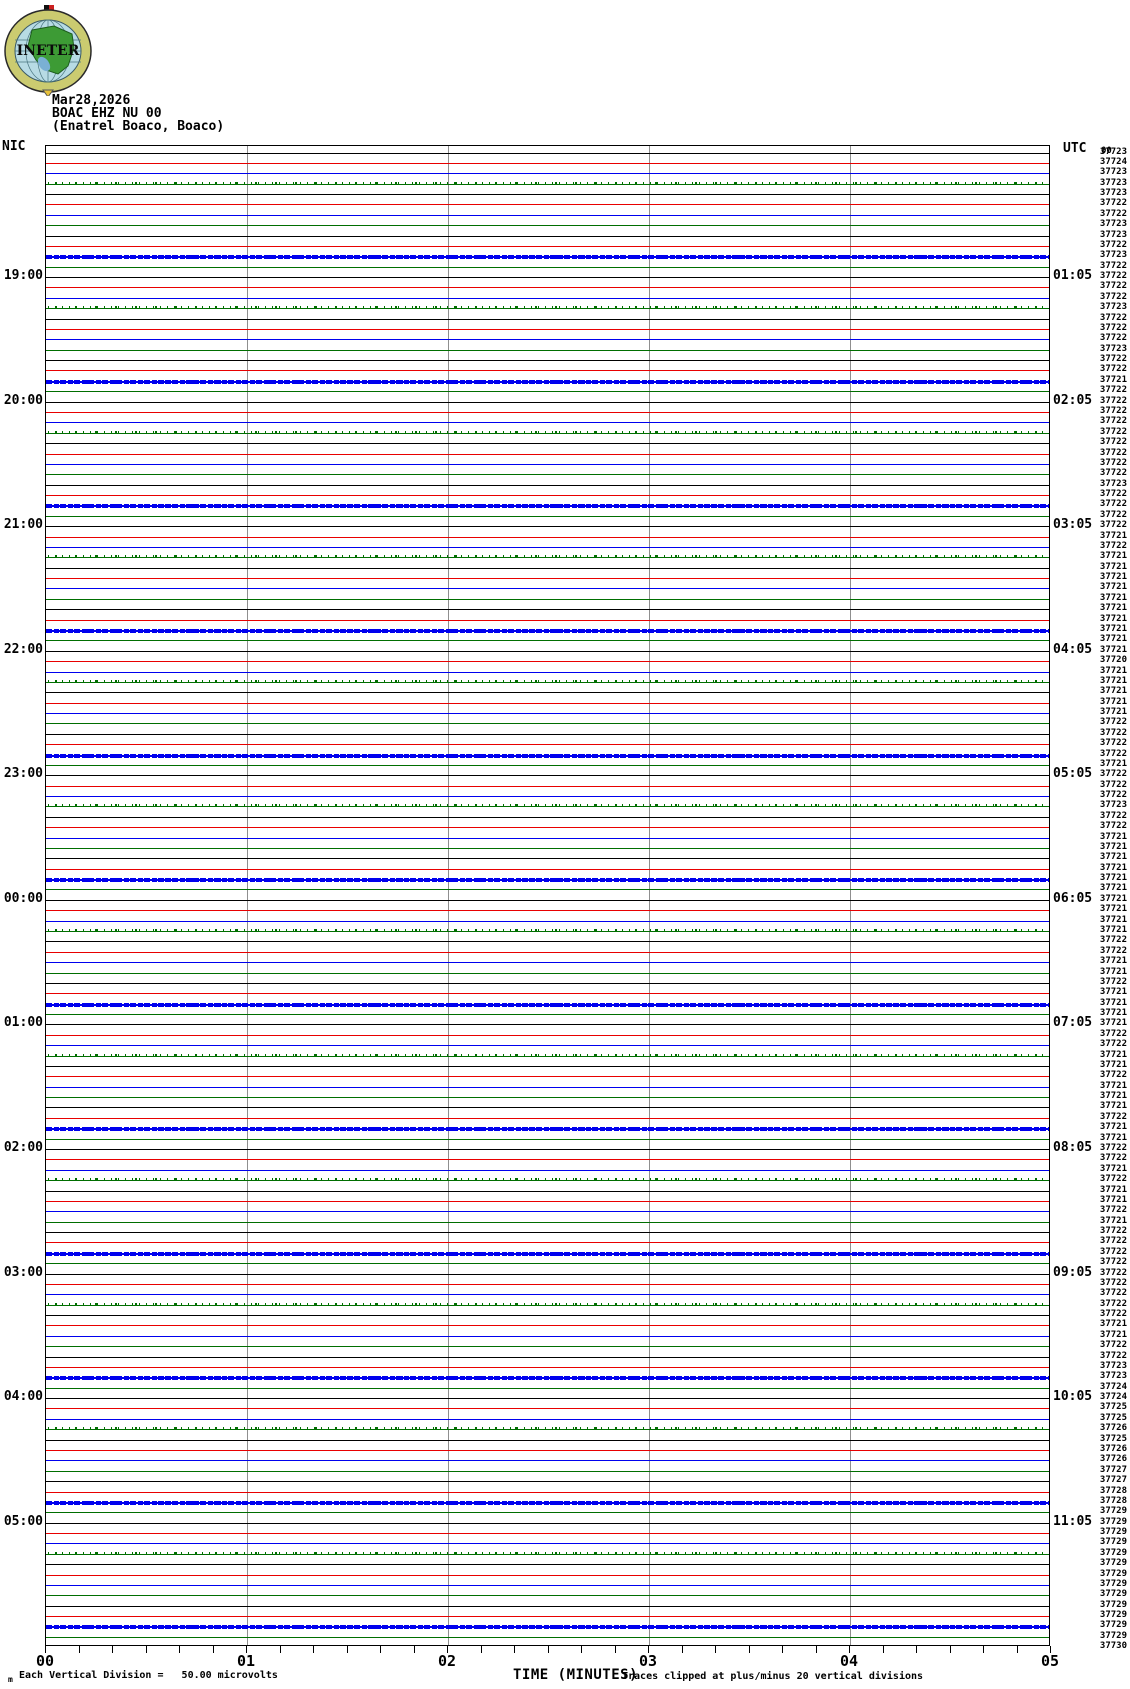 This screenshot has width=1130, height=1689. I want to click on logo-pencil-tip, so click(48, 92).